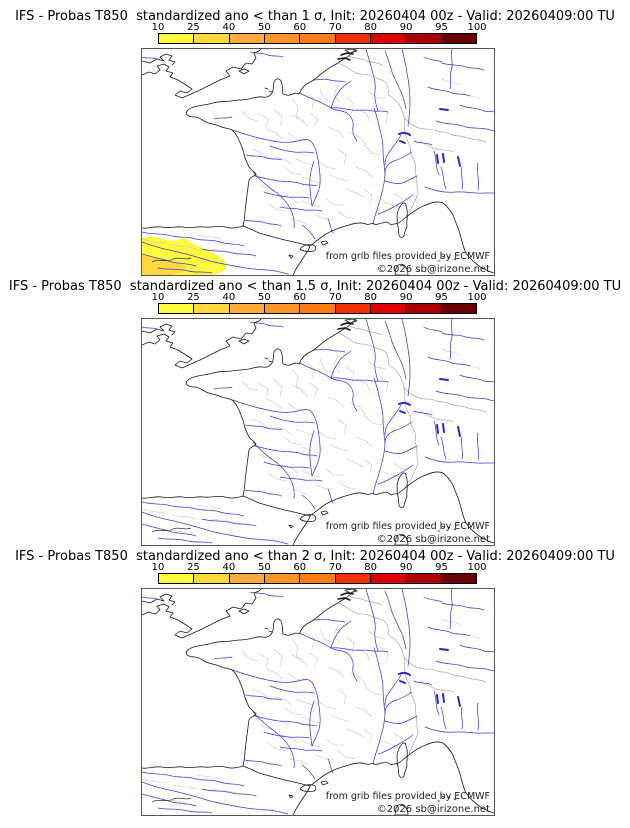 The image size is (630, 828). Describe the element at coordinates (324, 243) in the screenshot. I see `menorca` at that location.